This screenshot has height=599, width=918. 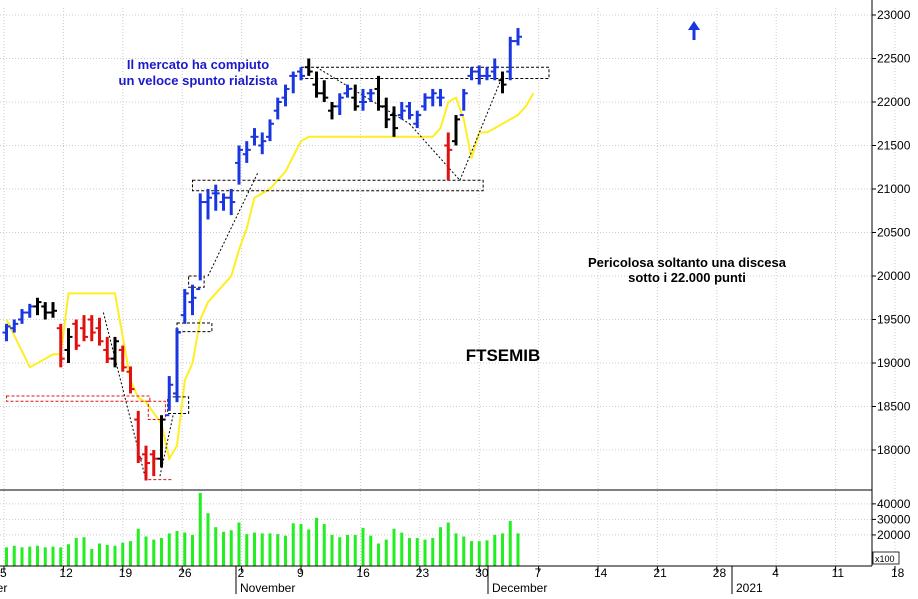 What do you see at coordinates (3, 587) in the screenshot?
I see `month-label: ber` at bounding box center [3, 587].